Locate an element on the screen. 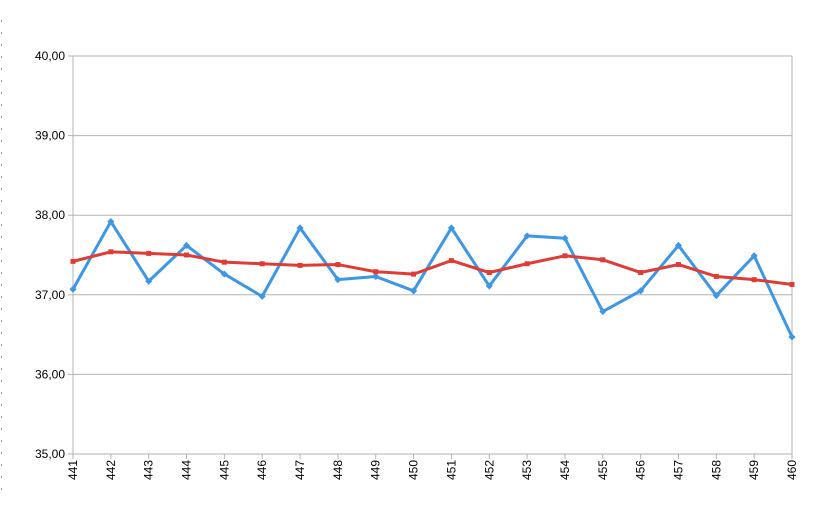 This screenshot has height=512, width=828. series-line is located at coordinates (432, 268).